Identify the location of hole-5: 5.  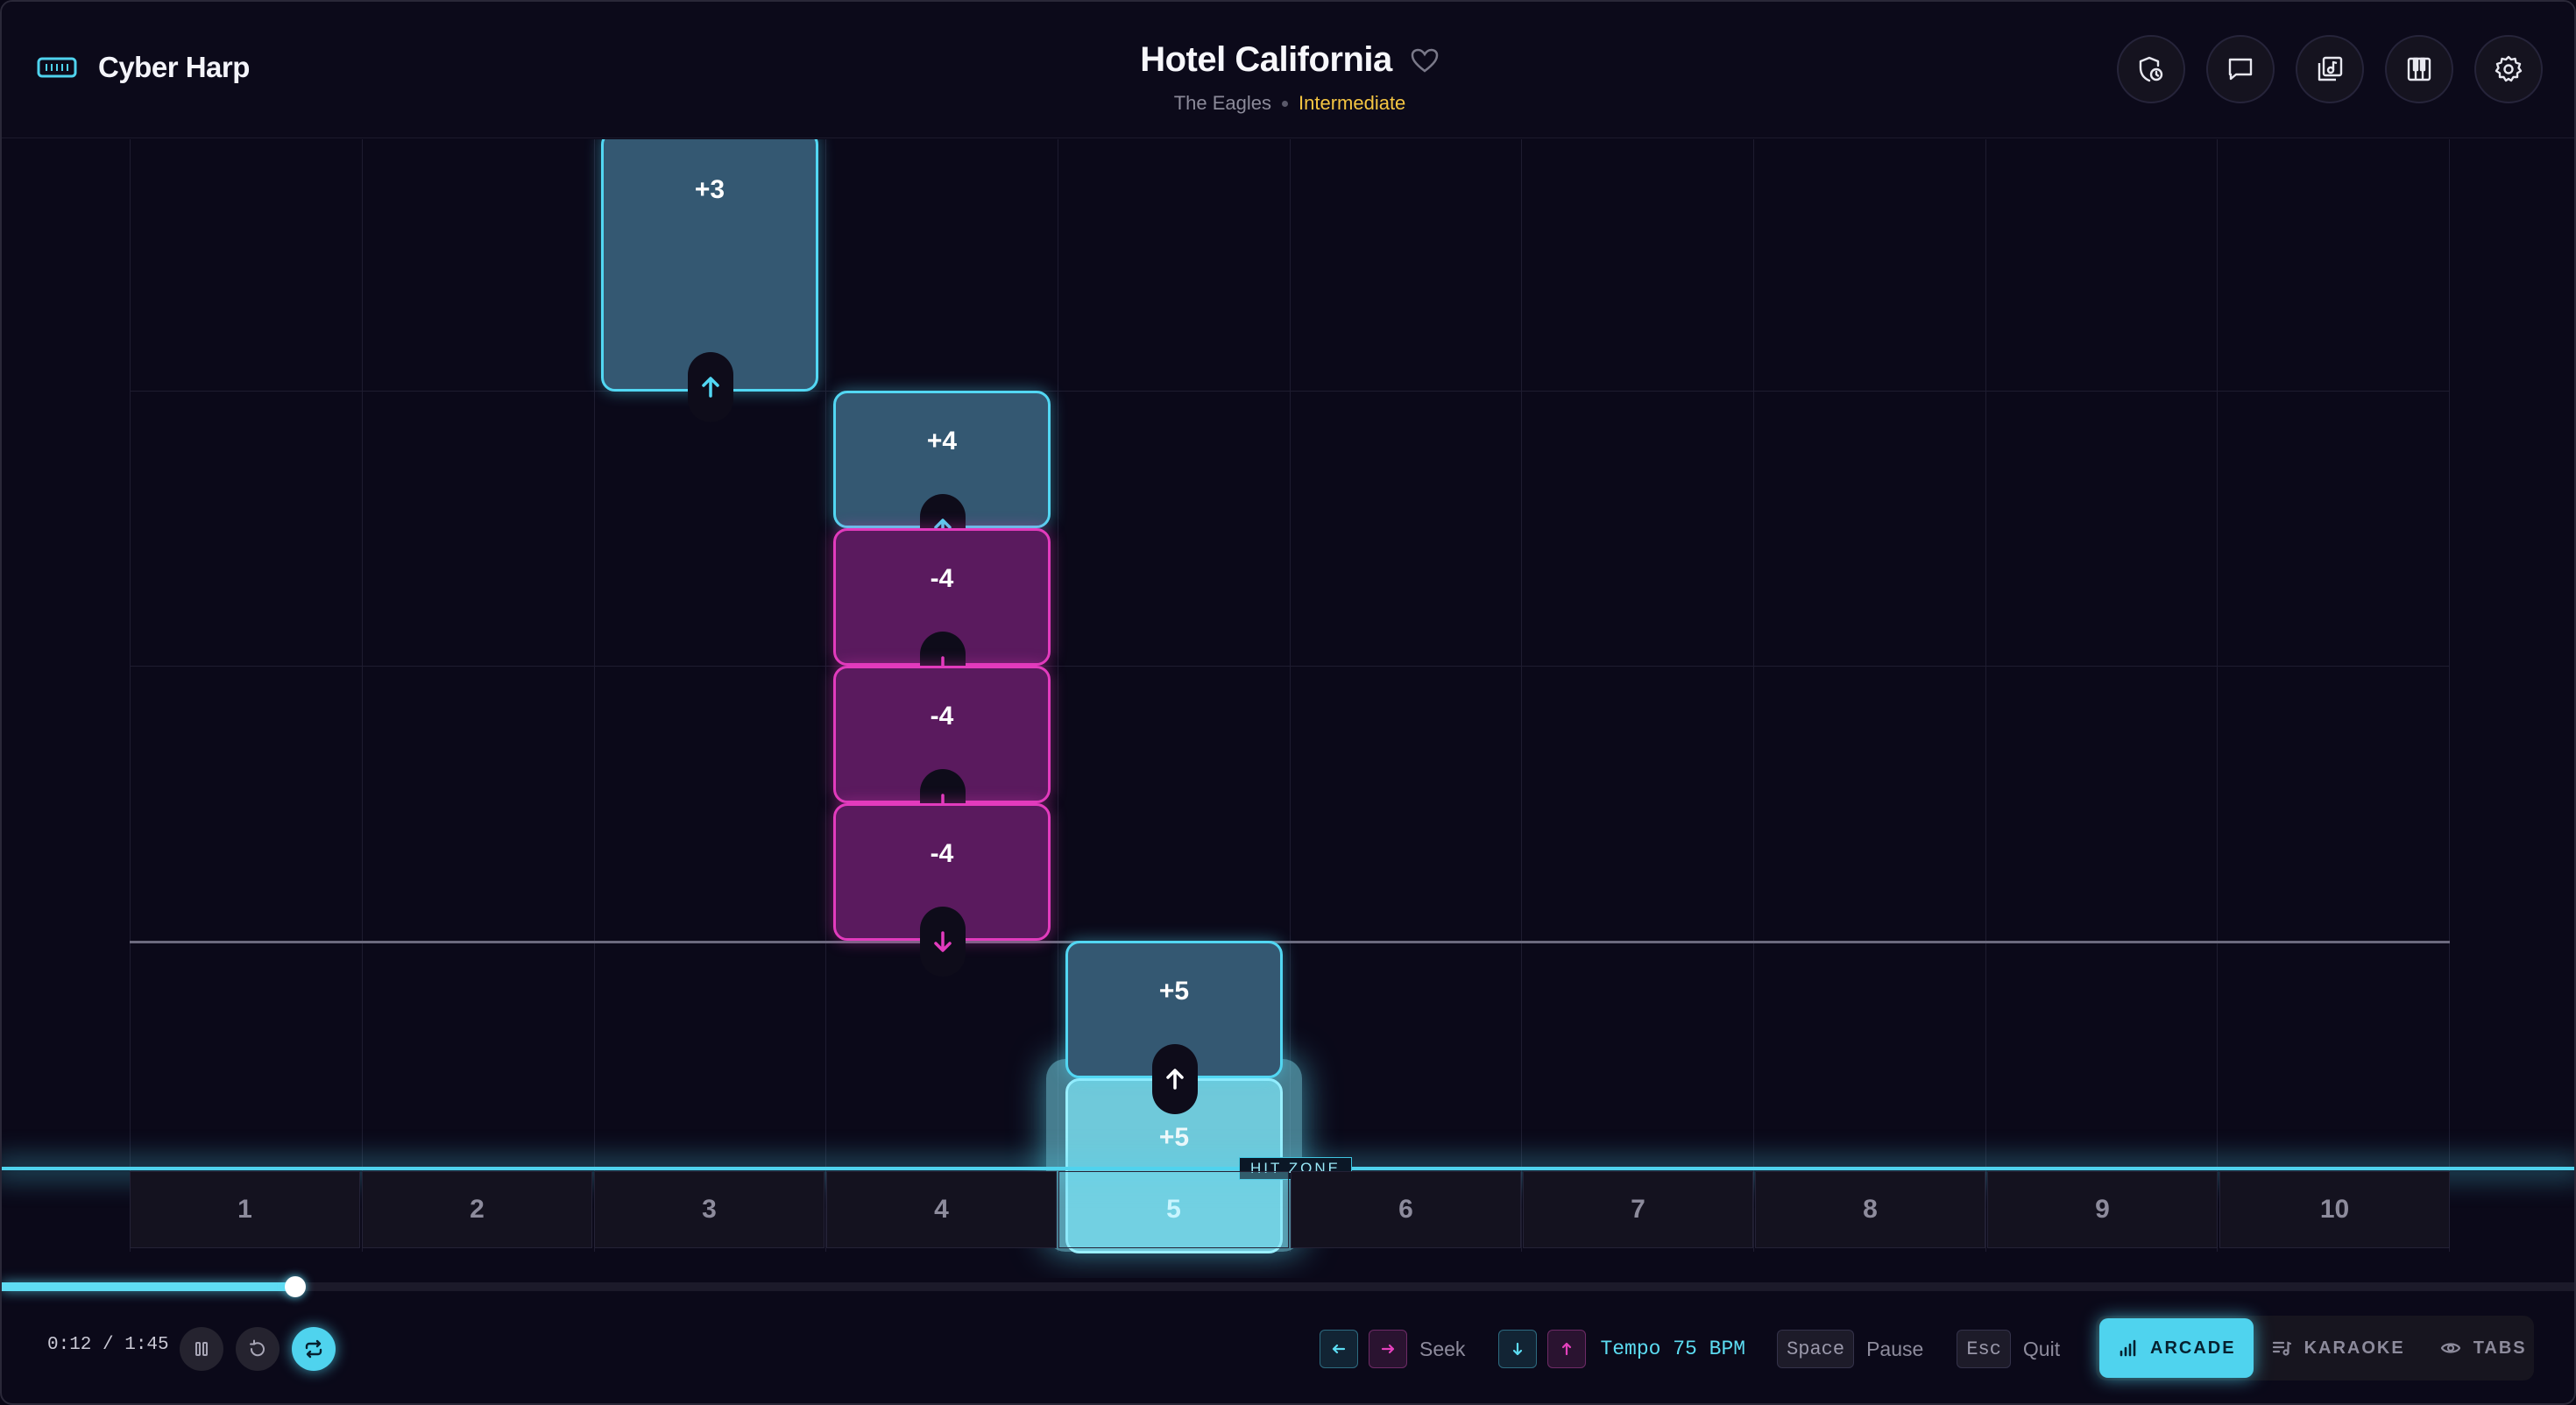
(1173, 1209).